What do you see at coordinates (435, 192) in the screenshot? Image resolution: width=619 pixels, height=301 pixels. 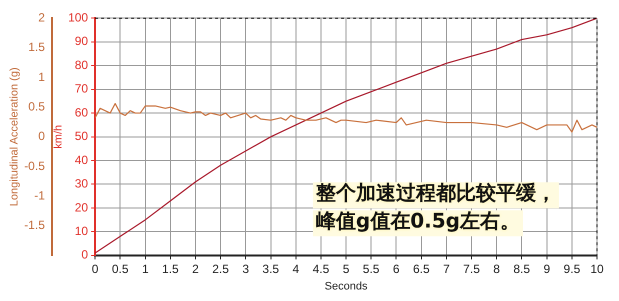 I see `annotation: 整个加速过程都比较平缓，` at bounding box center [435, 192].